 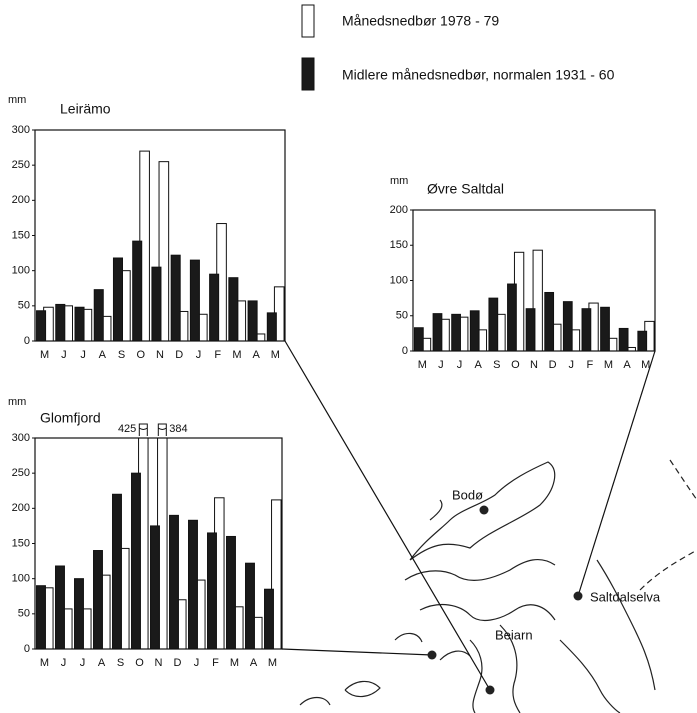 What do you see at coordinates (420, 21) in the screenshot?
I see `legend-label: Månedsnedbør 1978 - 79` at bounding box center [420, 21].